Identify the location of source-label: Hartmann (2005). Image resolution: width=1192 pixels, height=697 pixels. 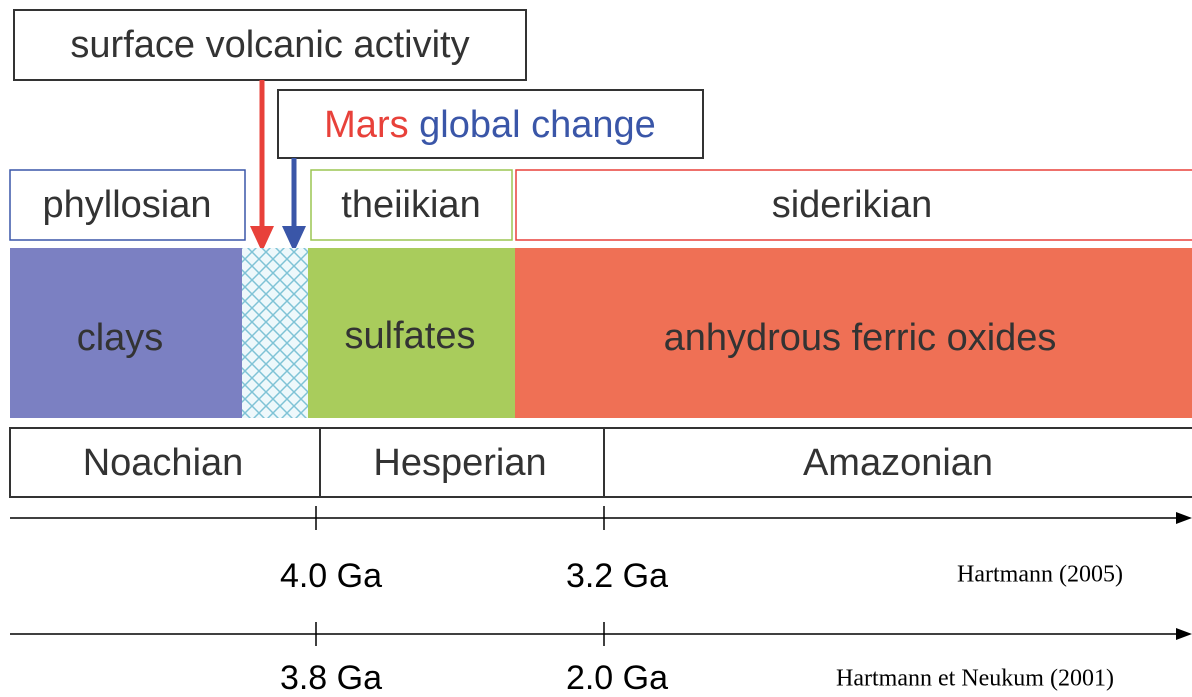
(1040, 575).